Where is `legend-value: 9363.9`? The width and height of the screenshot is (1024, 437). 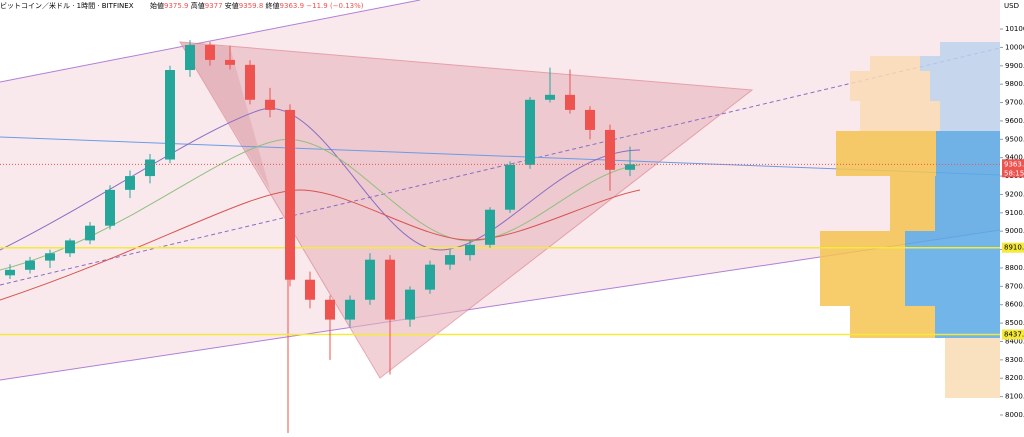 legend-value: 9363.9 is located at coordinates (292, 6).